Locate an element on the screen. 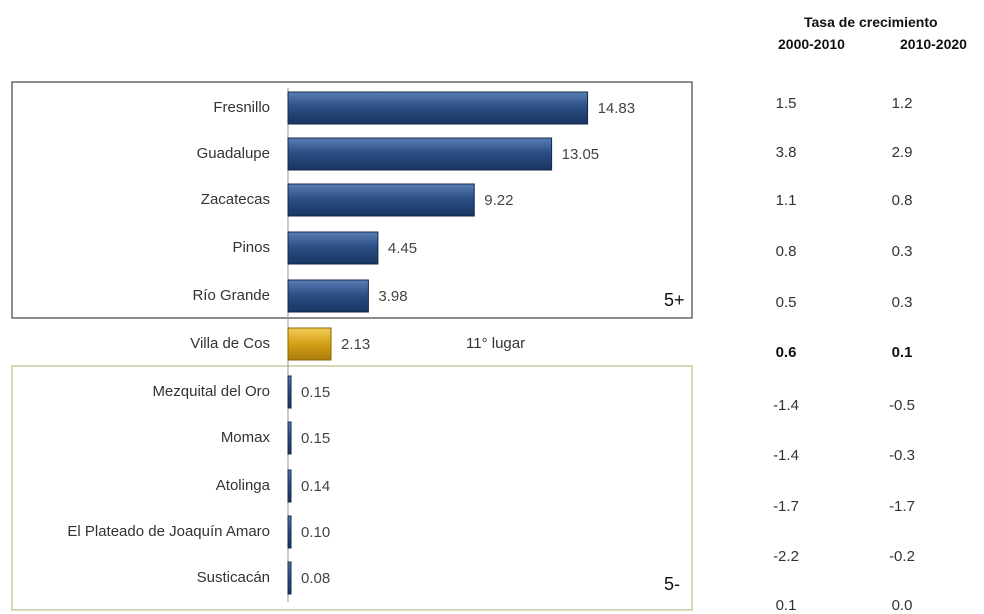 This screenshot has height=614, width=984. table-cell: -0.2 is located at coordinates (902, 556).